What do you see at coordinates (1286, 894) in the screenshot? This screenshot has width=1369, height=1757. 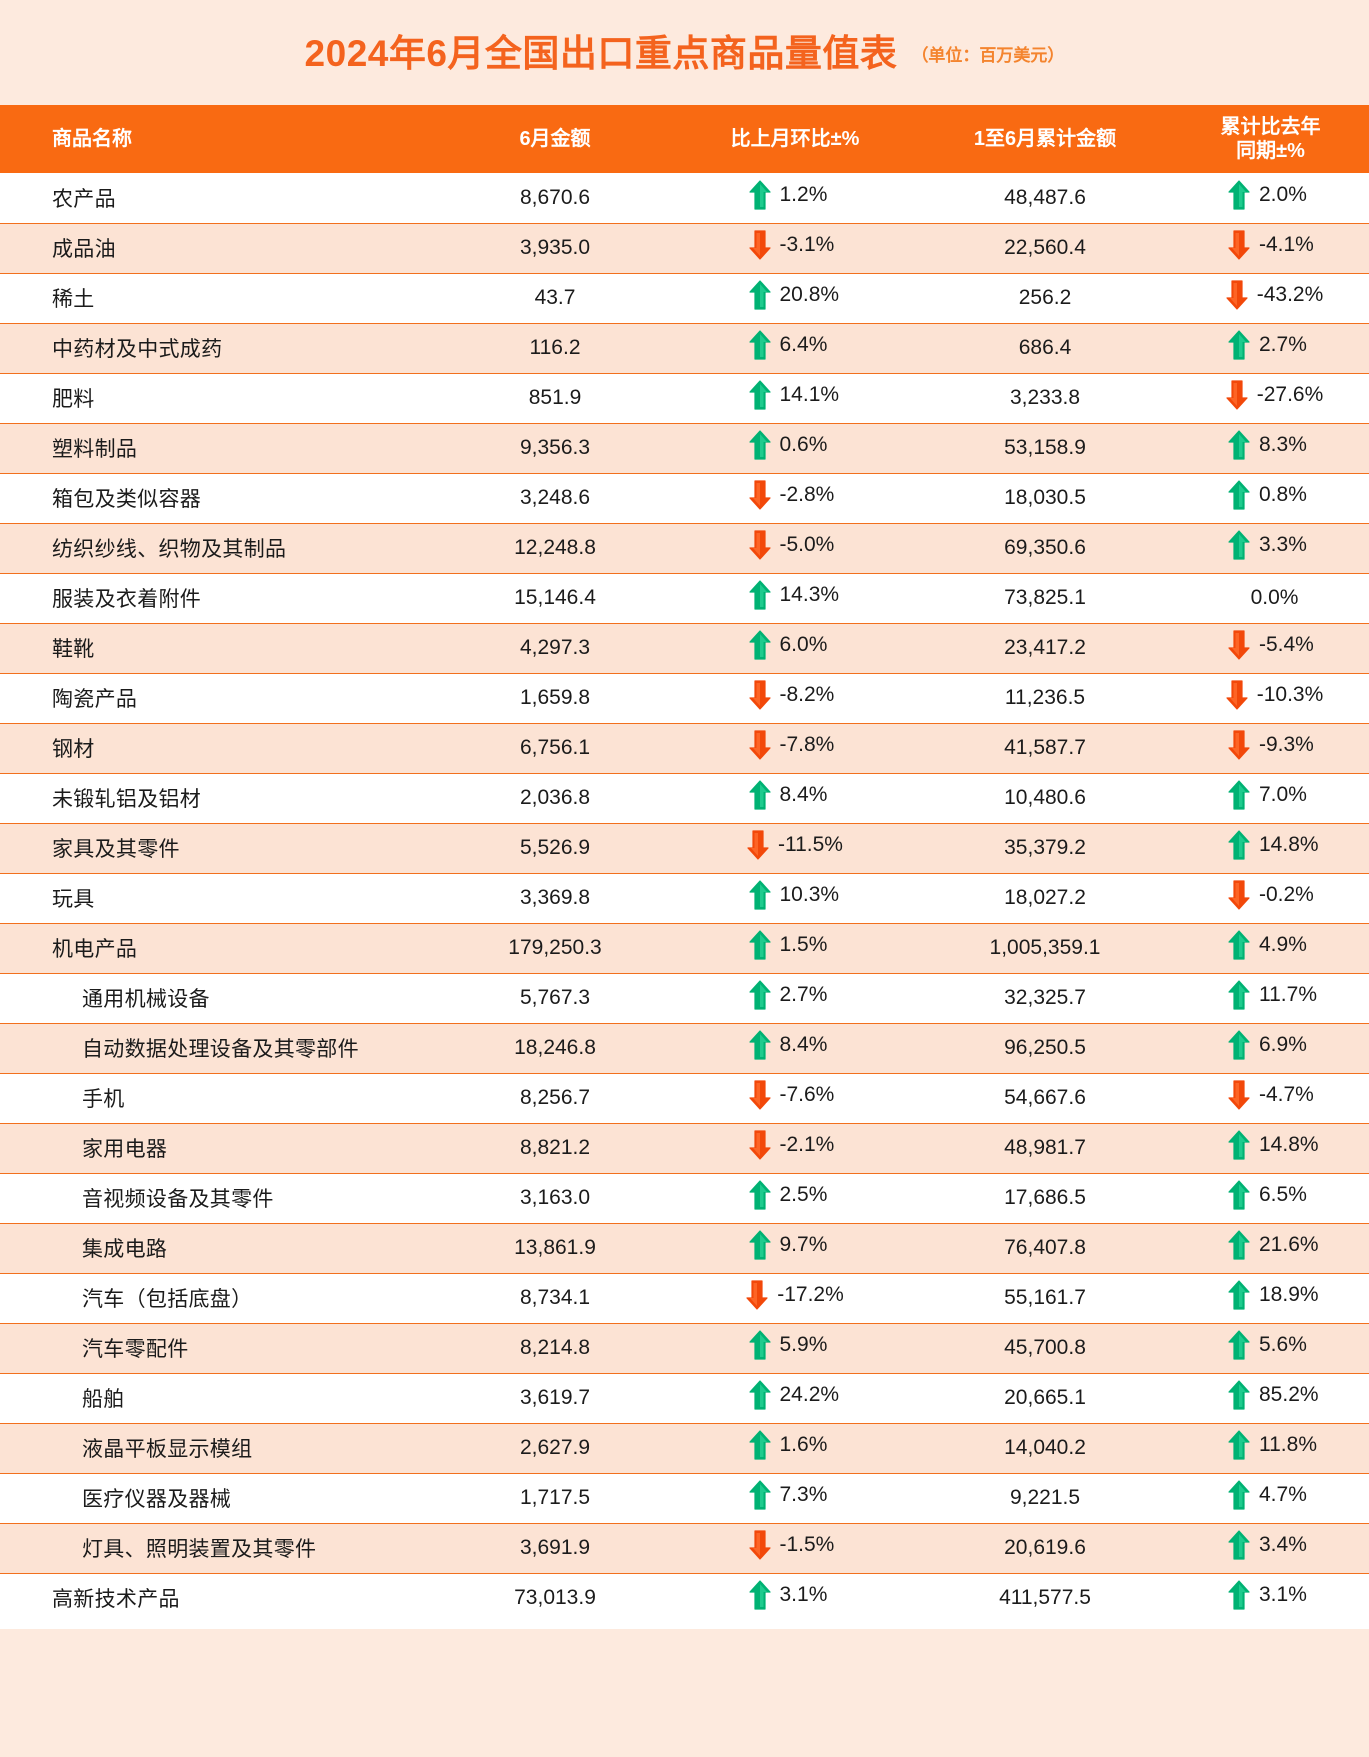 I see `yoy-value: -0.2%` at bounding box center [1286, 894].